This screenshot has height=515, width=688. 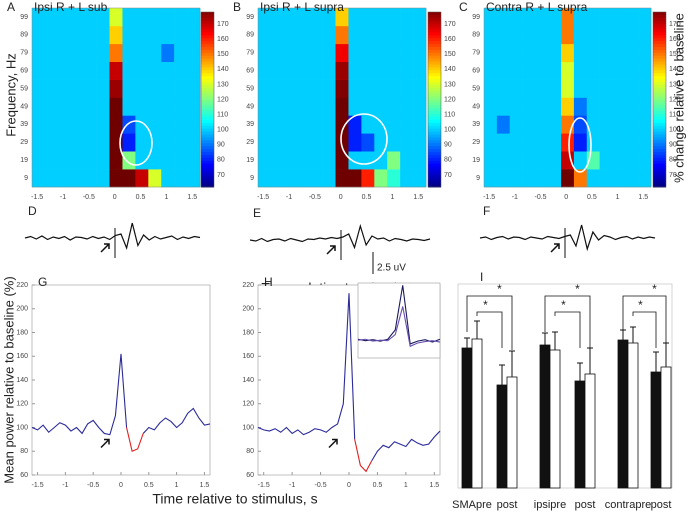 What do you see at coordinates (467, 418) in the screenshot?
I see `bar` at bounding box center [467, 418].